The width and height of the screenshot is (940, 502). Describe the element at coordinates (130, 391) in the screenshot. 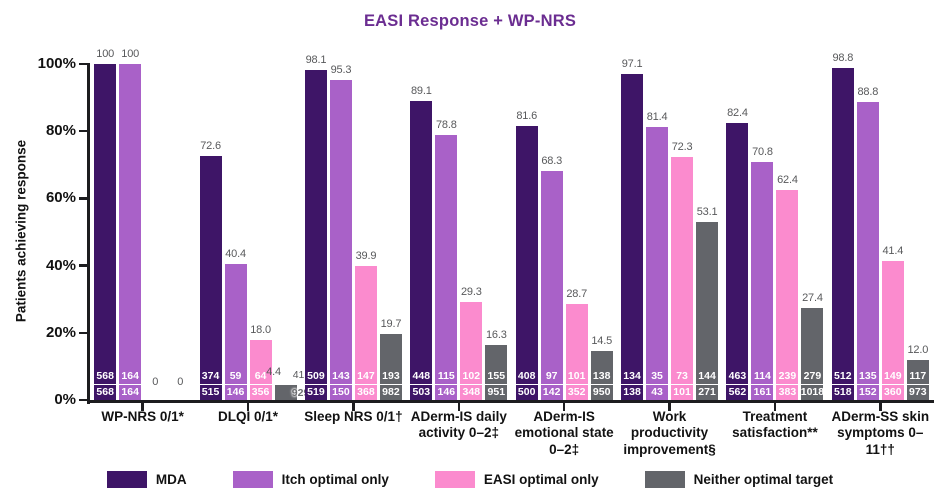

I see `n-denominator: 164` at that location.